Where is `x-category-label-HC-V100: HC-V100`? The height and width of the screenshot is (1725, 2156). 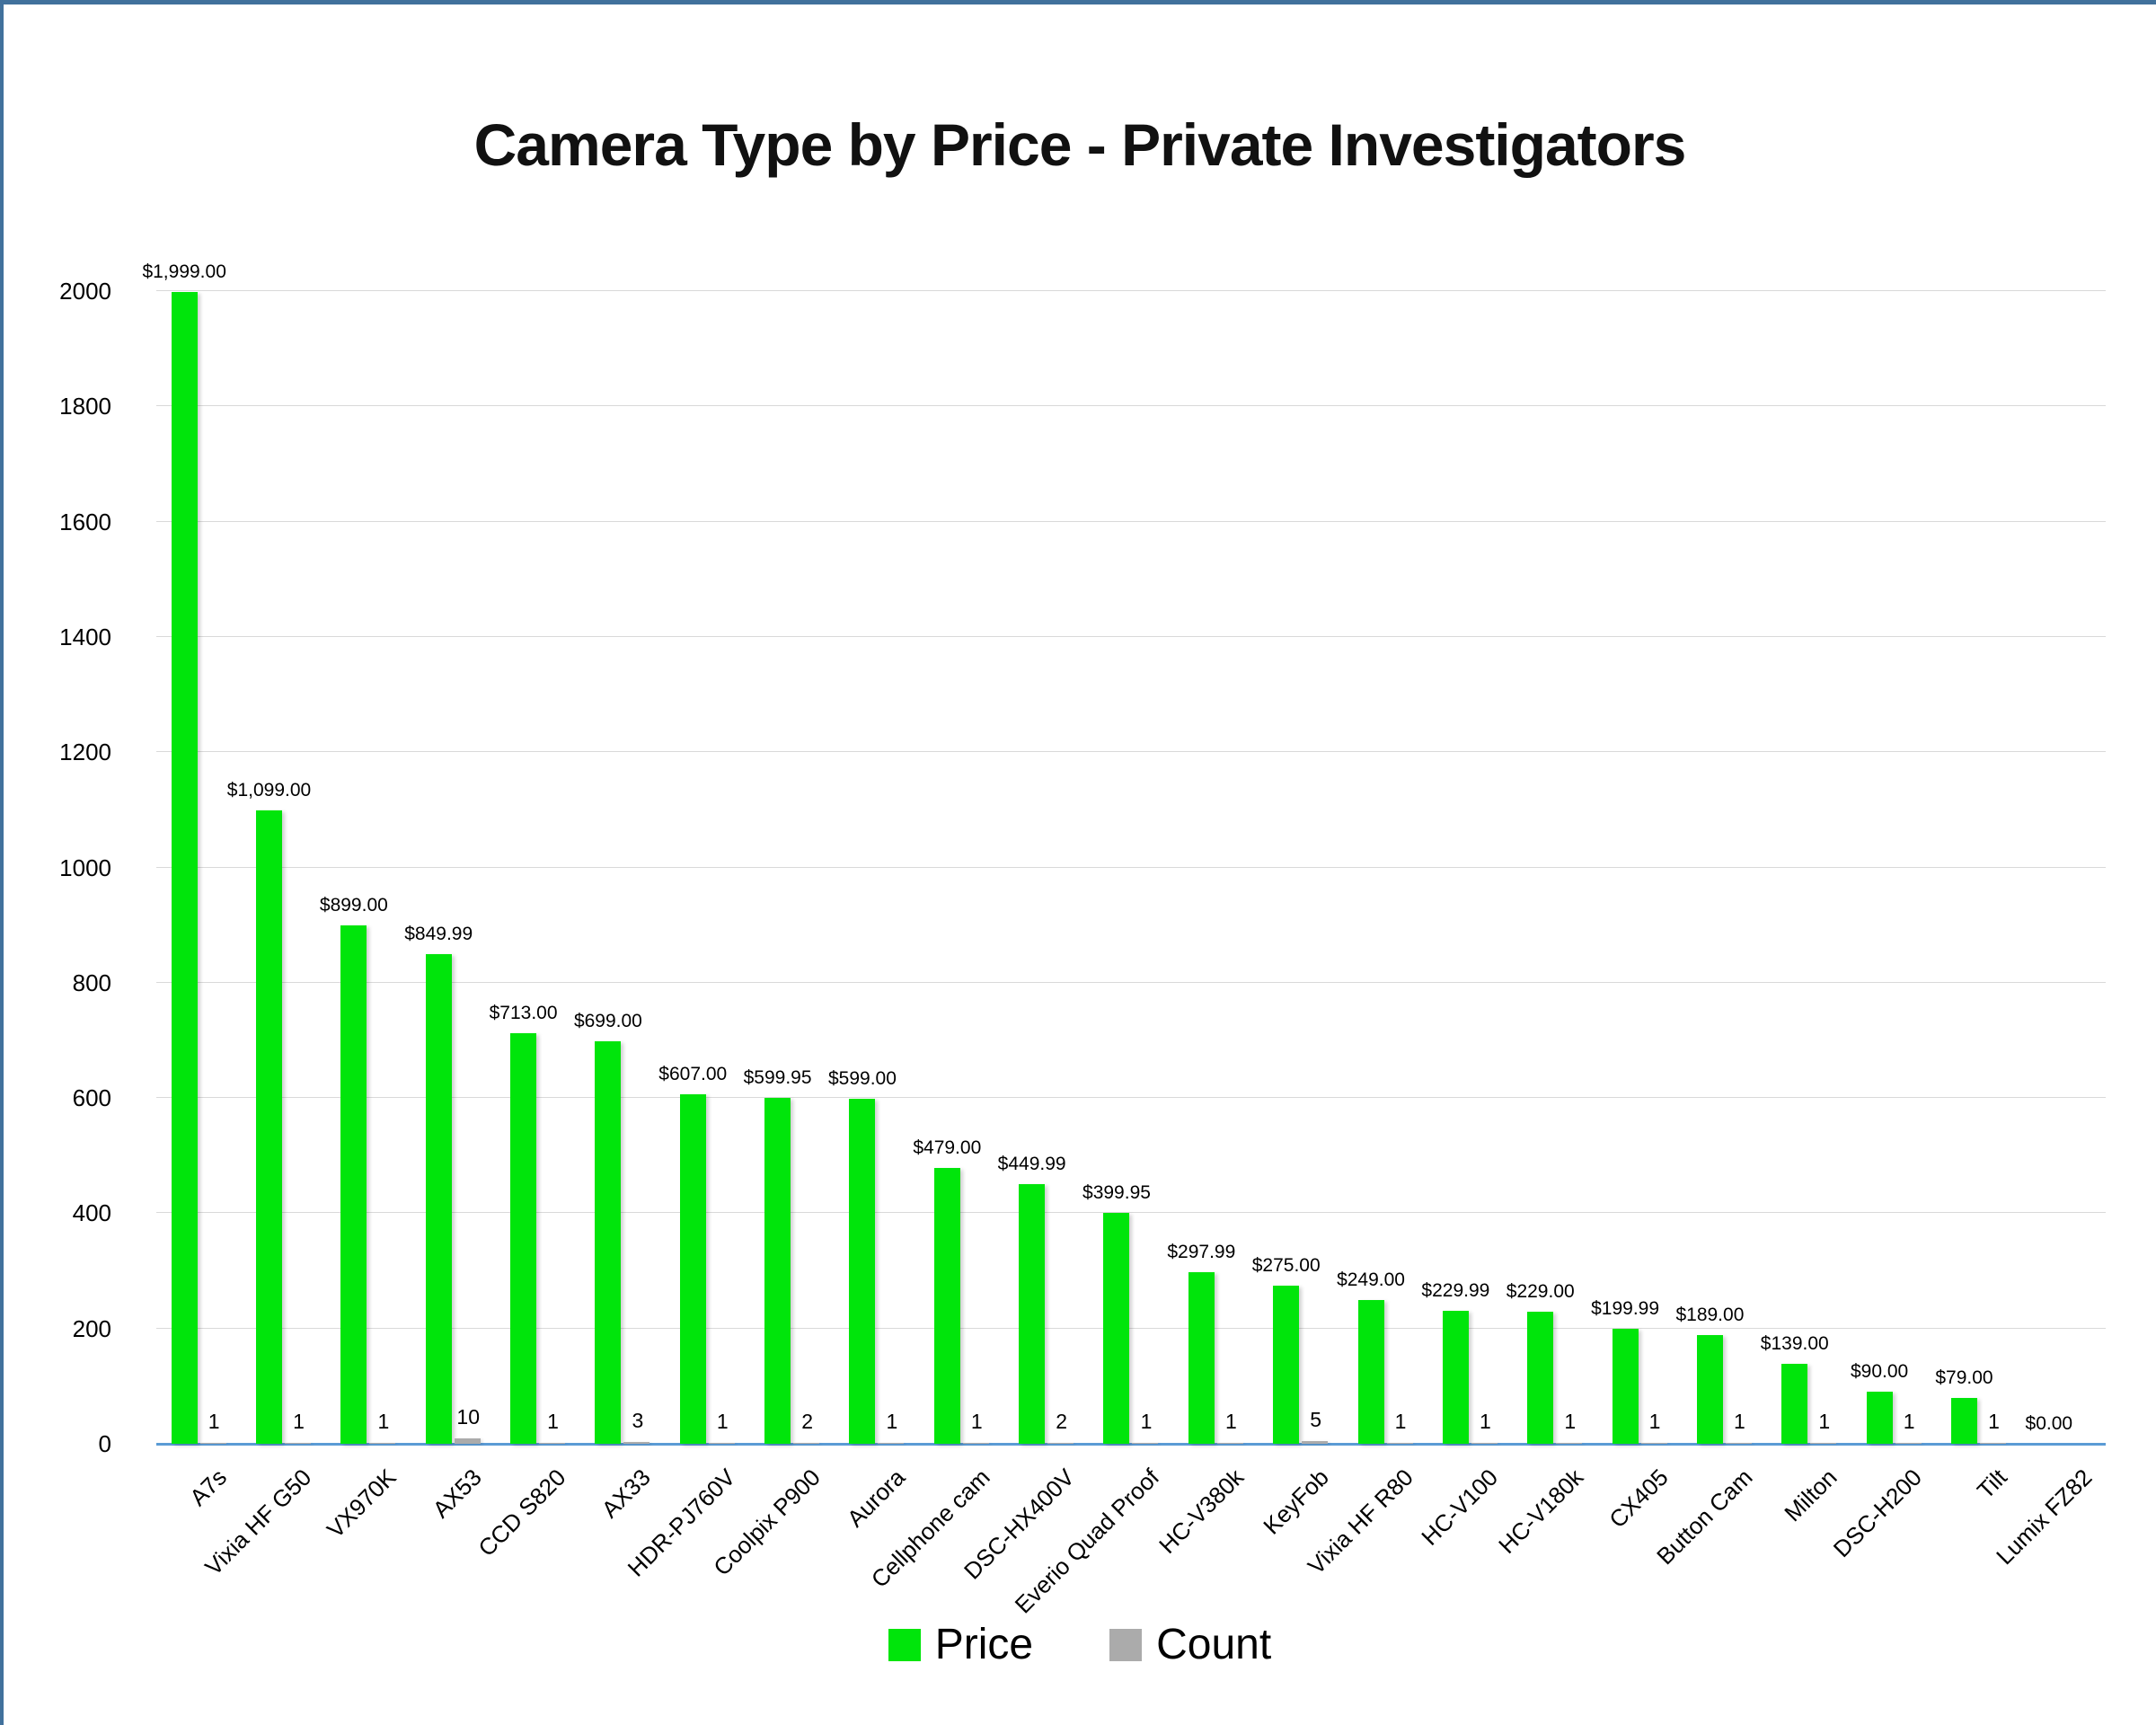 x-category-label-HC-V100: HC-V100 is located at coordinates (1460, 1507).